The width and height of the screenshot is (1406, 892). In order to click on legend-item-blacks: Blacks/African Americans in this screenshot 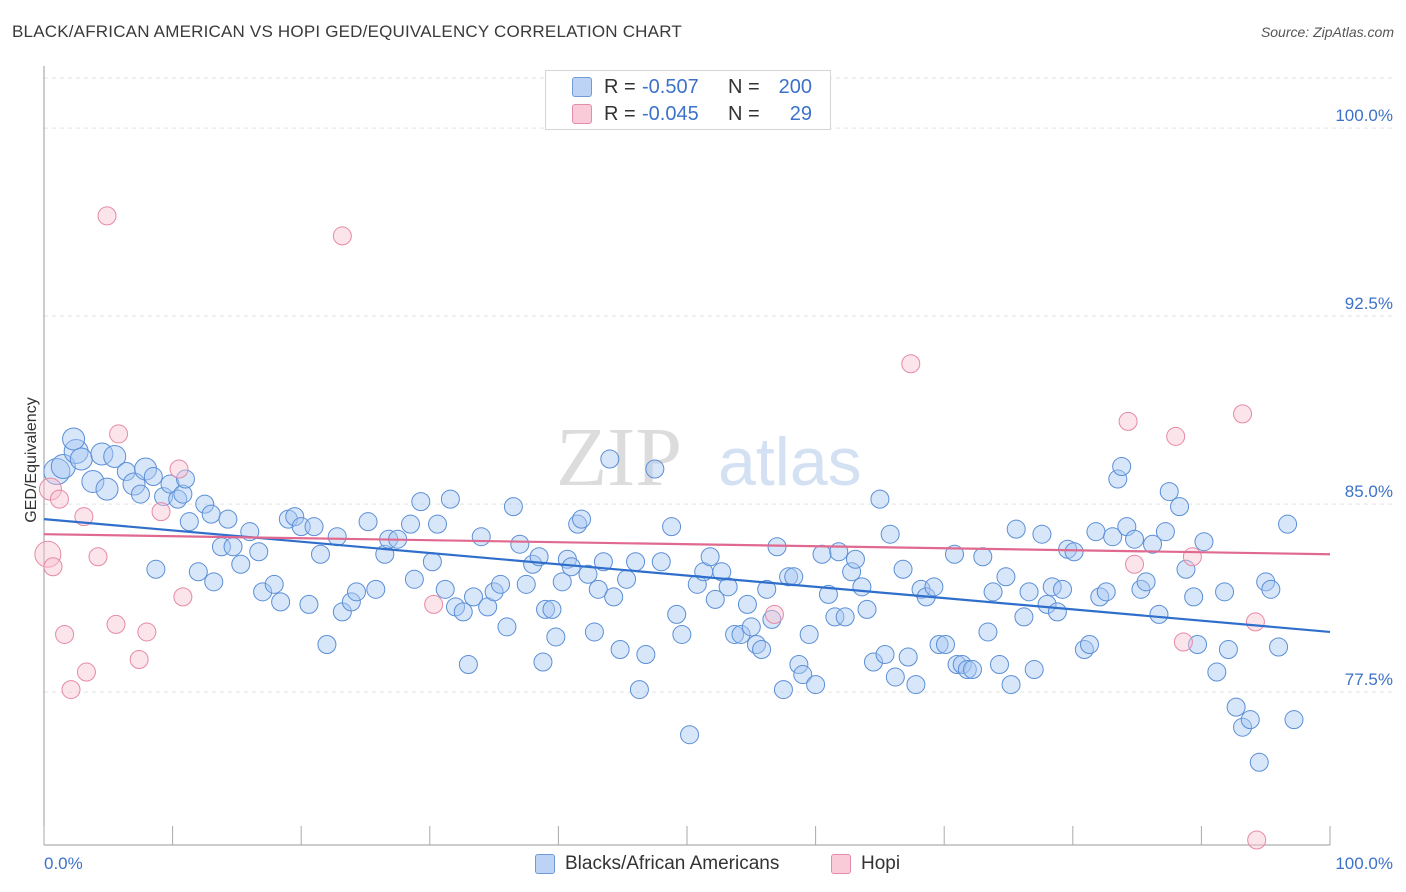, I will do `click(657, 864)`.